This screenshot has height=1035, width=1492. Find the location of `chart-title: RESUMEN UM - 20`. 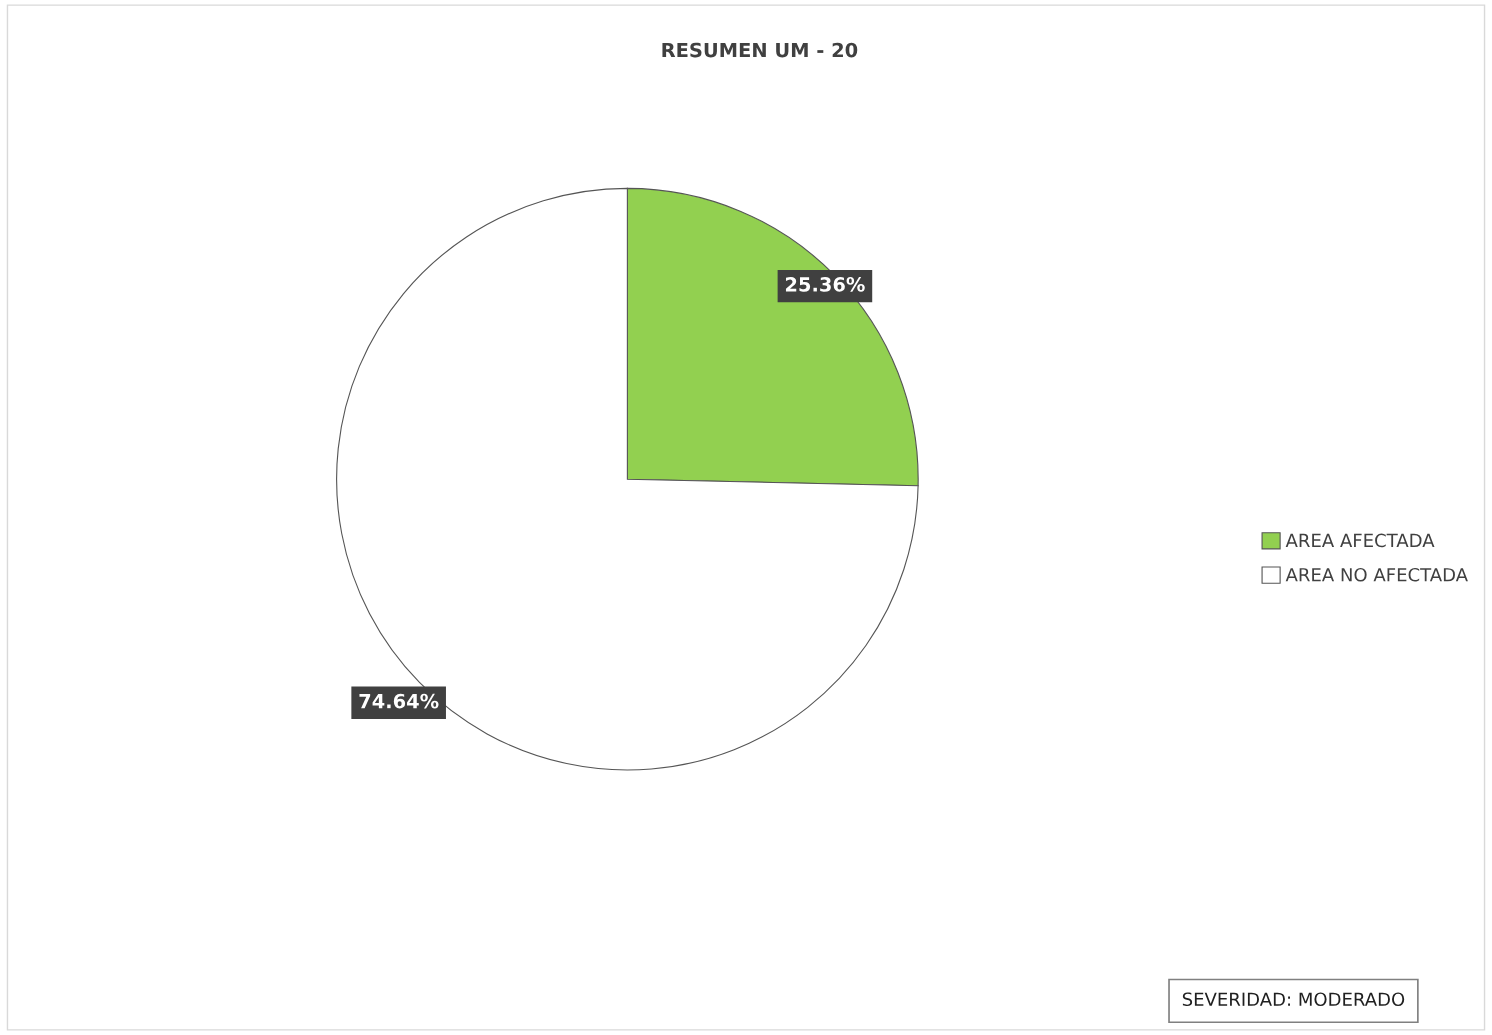

chart-title: RESUMEN UM - 20 is located at coordinates (760, 50).